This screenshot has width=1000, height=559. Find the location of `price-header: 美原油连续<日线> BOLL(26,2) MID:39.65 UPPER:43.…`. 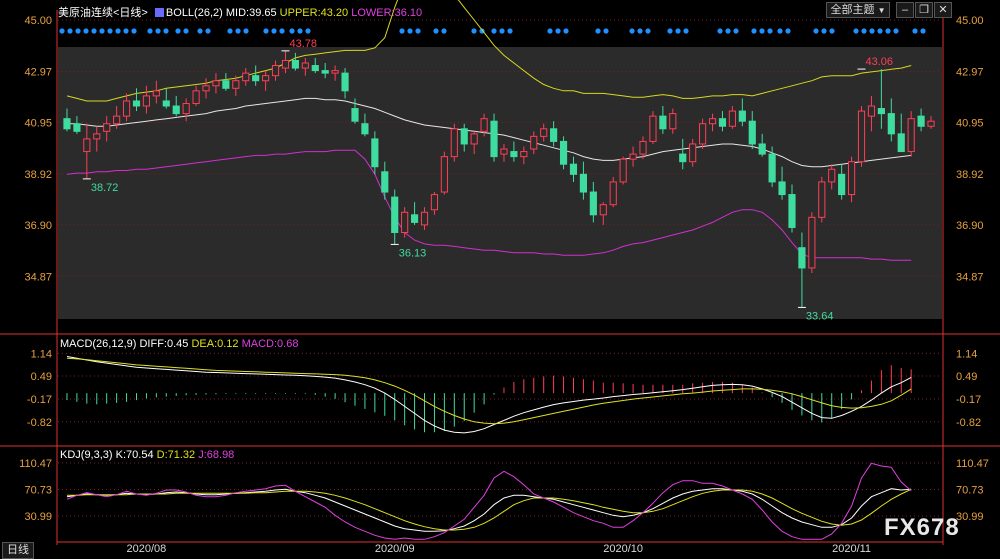

price-header: 美原油连续<日线> BOLL(26,2) MID:39.65 UPPER:43.… is located at coordinates (240, 12).